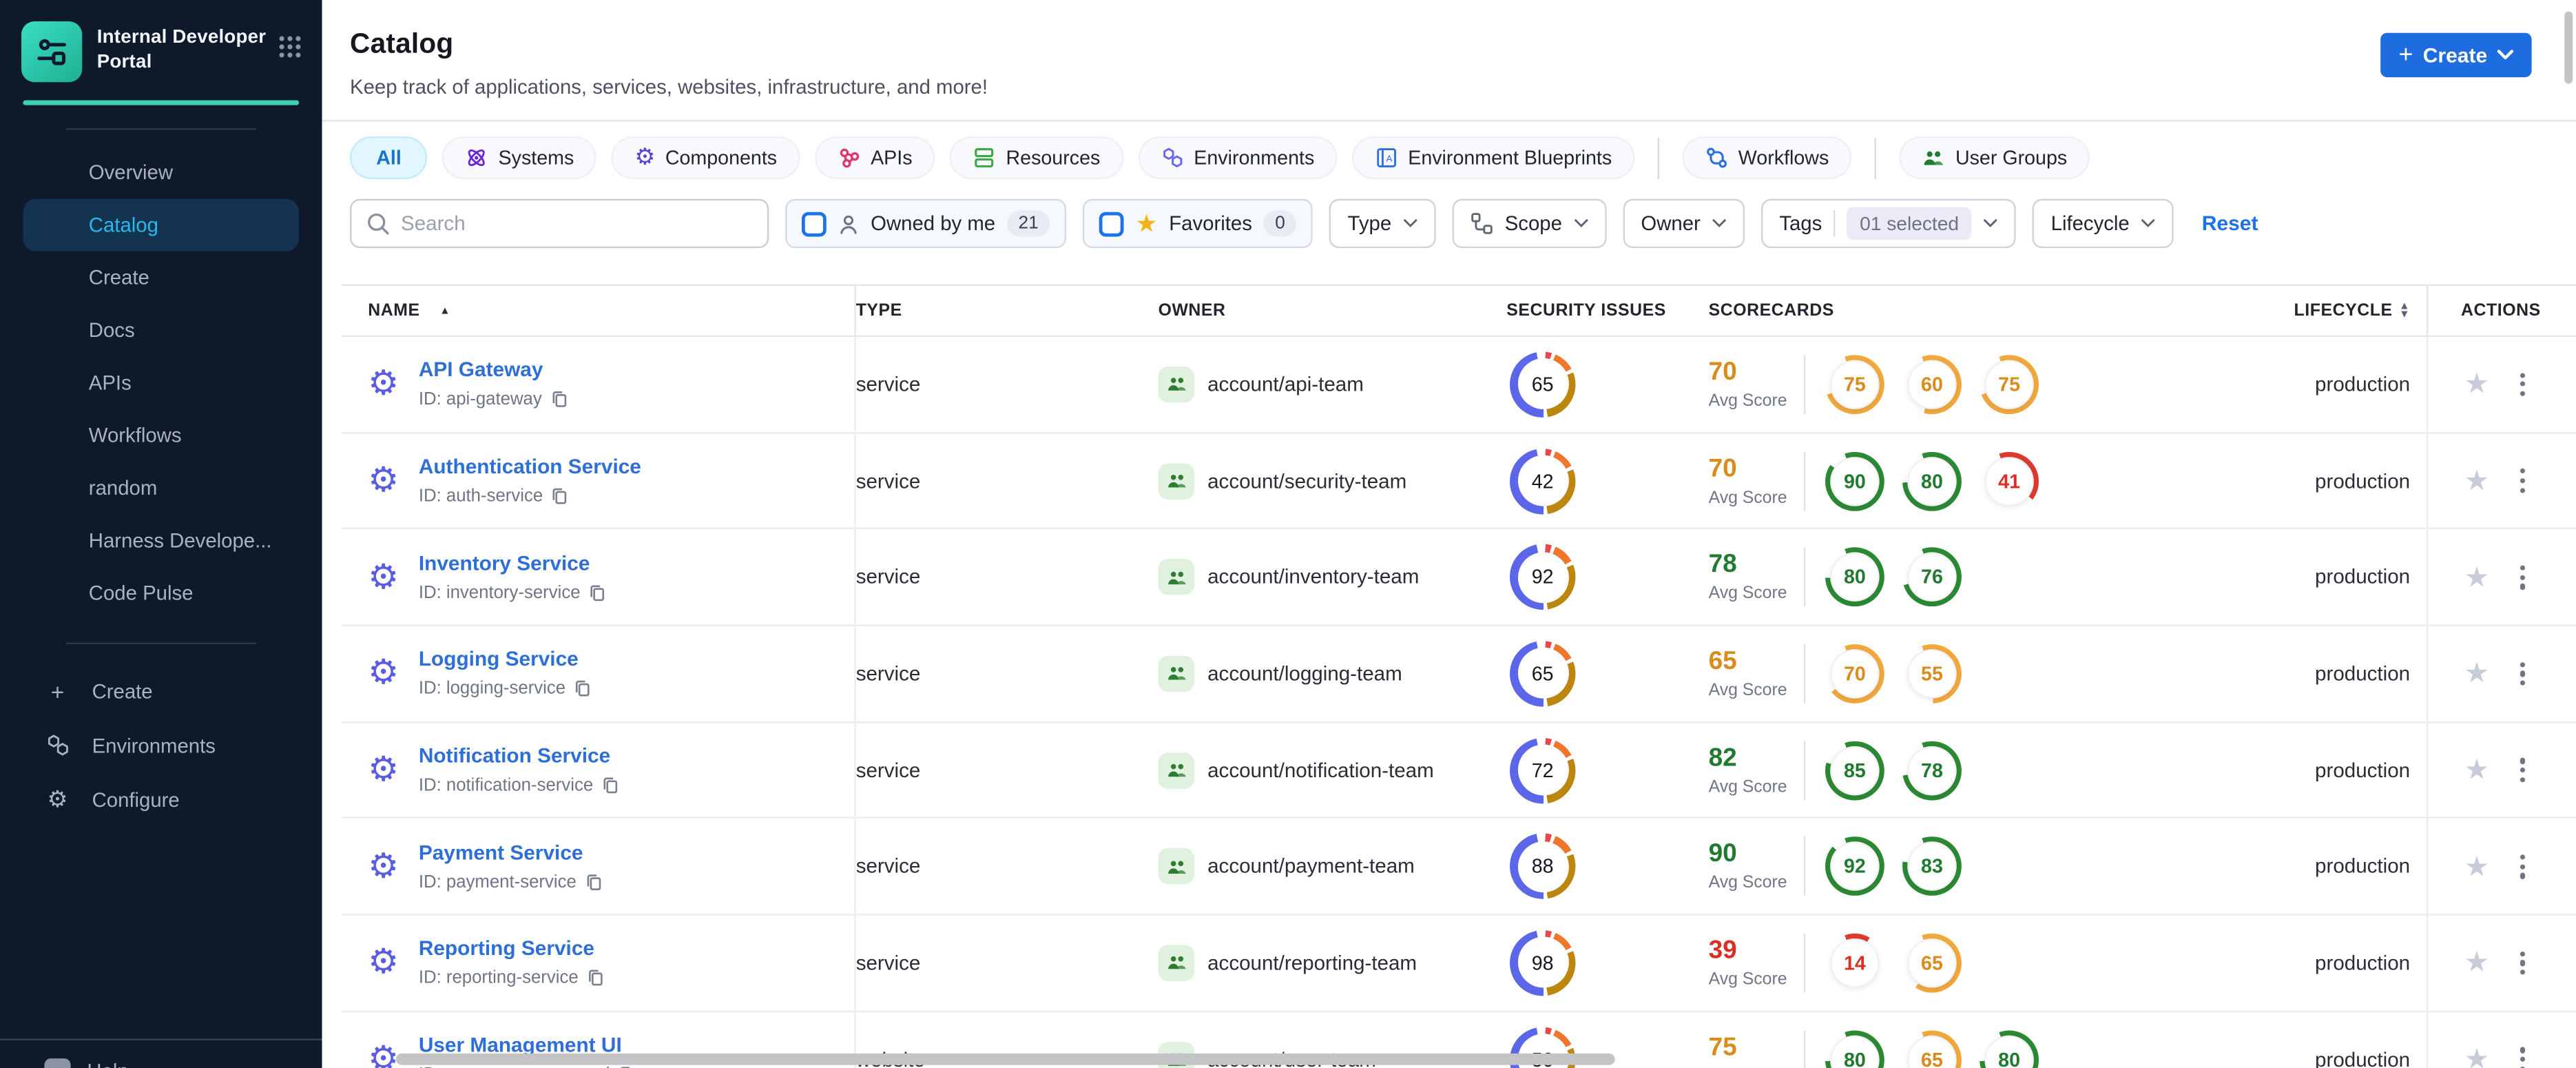  What do you see at coordinates (1932, 577) in the screenshot?
I see `scorecard-ring: 76` at bounding box center [1932, 577].